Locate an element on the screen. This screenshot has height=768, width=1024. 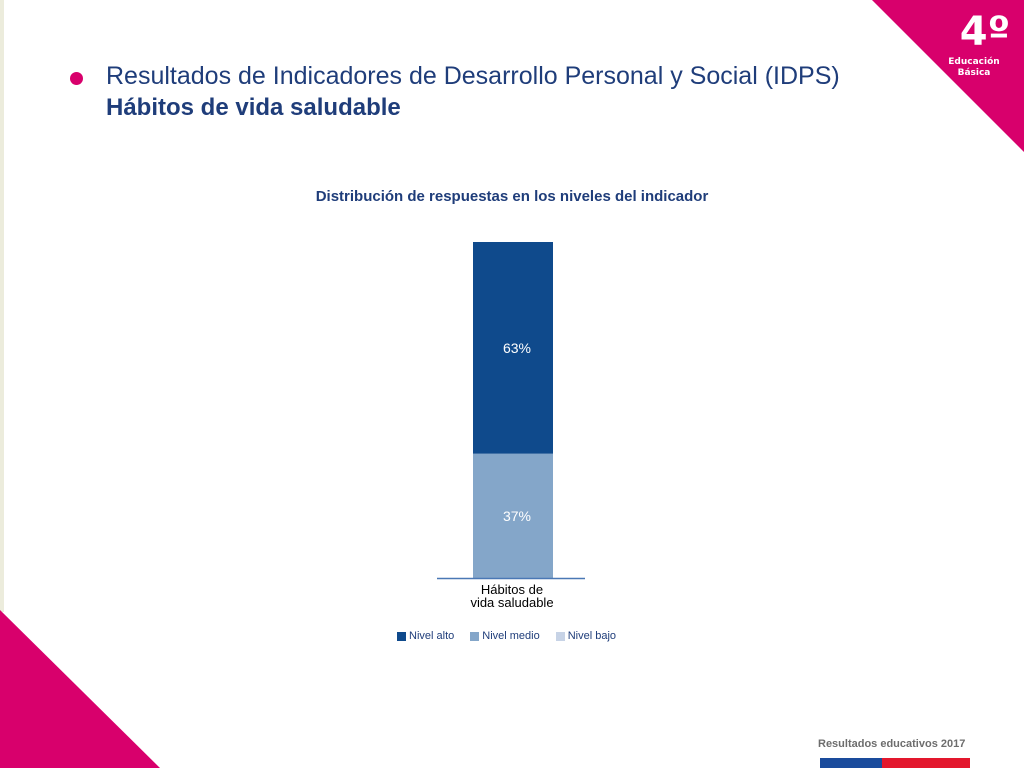
left-border is located at coordinates (2, 306).